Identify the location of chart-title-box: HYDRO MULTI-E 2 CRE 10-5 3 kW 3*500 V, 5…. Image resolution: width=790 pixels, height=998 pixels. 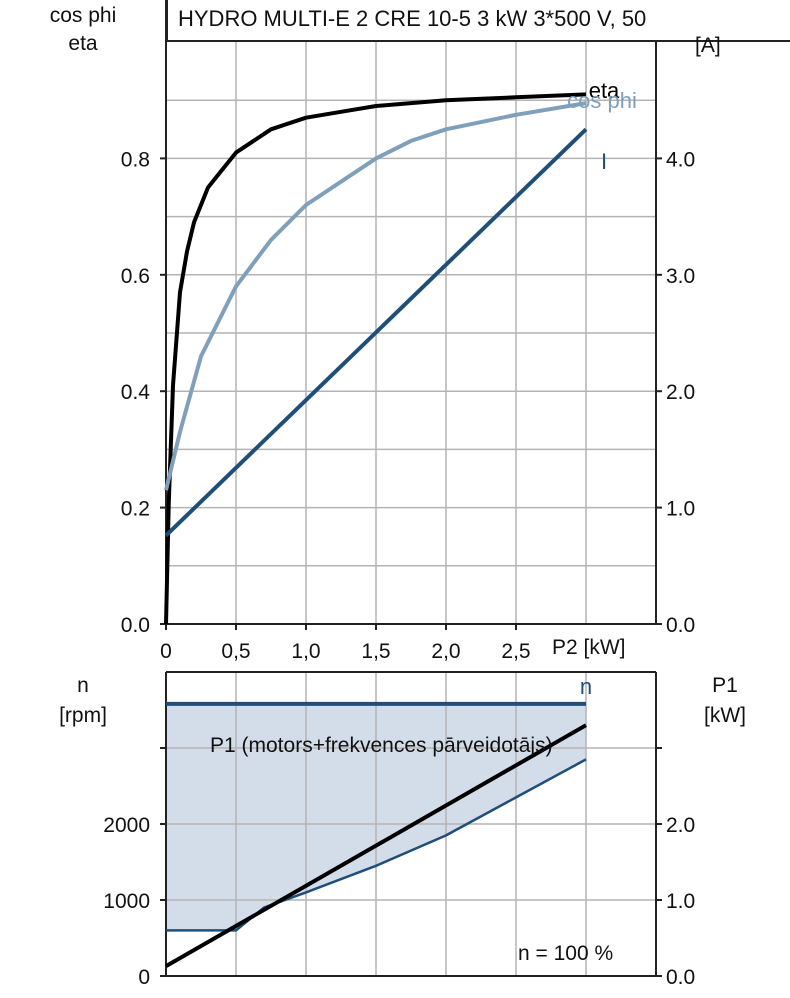
(478, 21).